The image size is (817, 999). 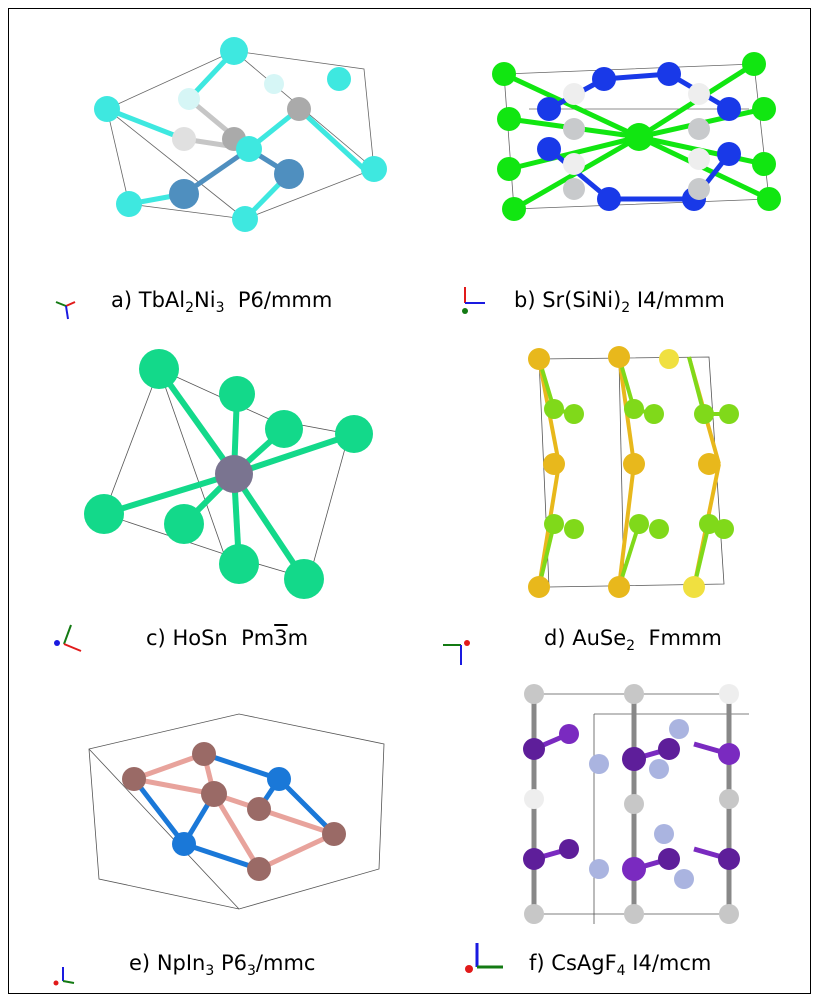 I want to click on panel-letter: a), so click(x=121, y=300).